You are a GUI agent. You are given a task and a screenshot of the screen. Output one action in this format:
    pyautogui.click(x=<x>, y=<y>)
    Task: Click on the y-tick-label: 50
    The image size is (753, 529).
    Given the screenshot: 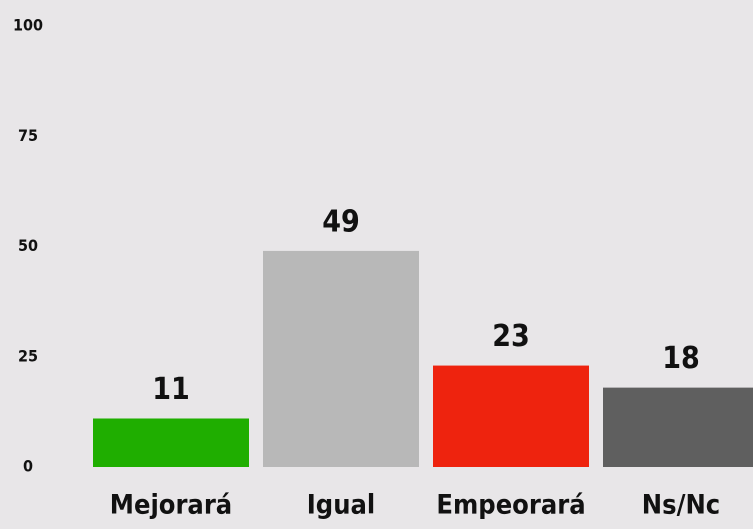 What is the action you would take?
    pyautogui.click(x=28, y=245)
    